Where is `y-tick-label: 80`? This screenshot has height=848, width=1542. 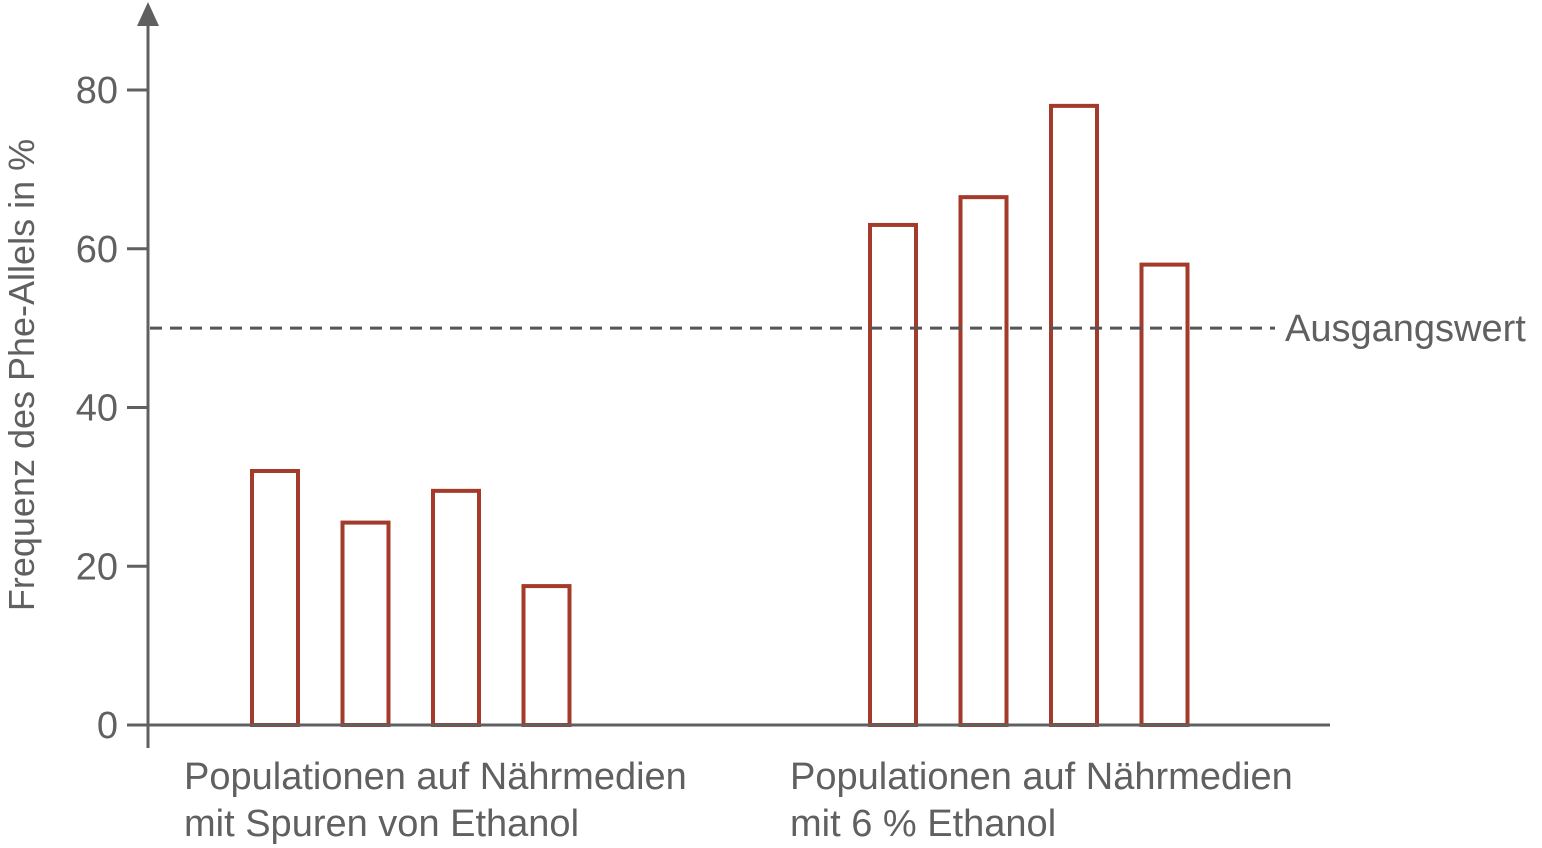
y-tick-label: 80 is located at coordinates (97, 91).